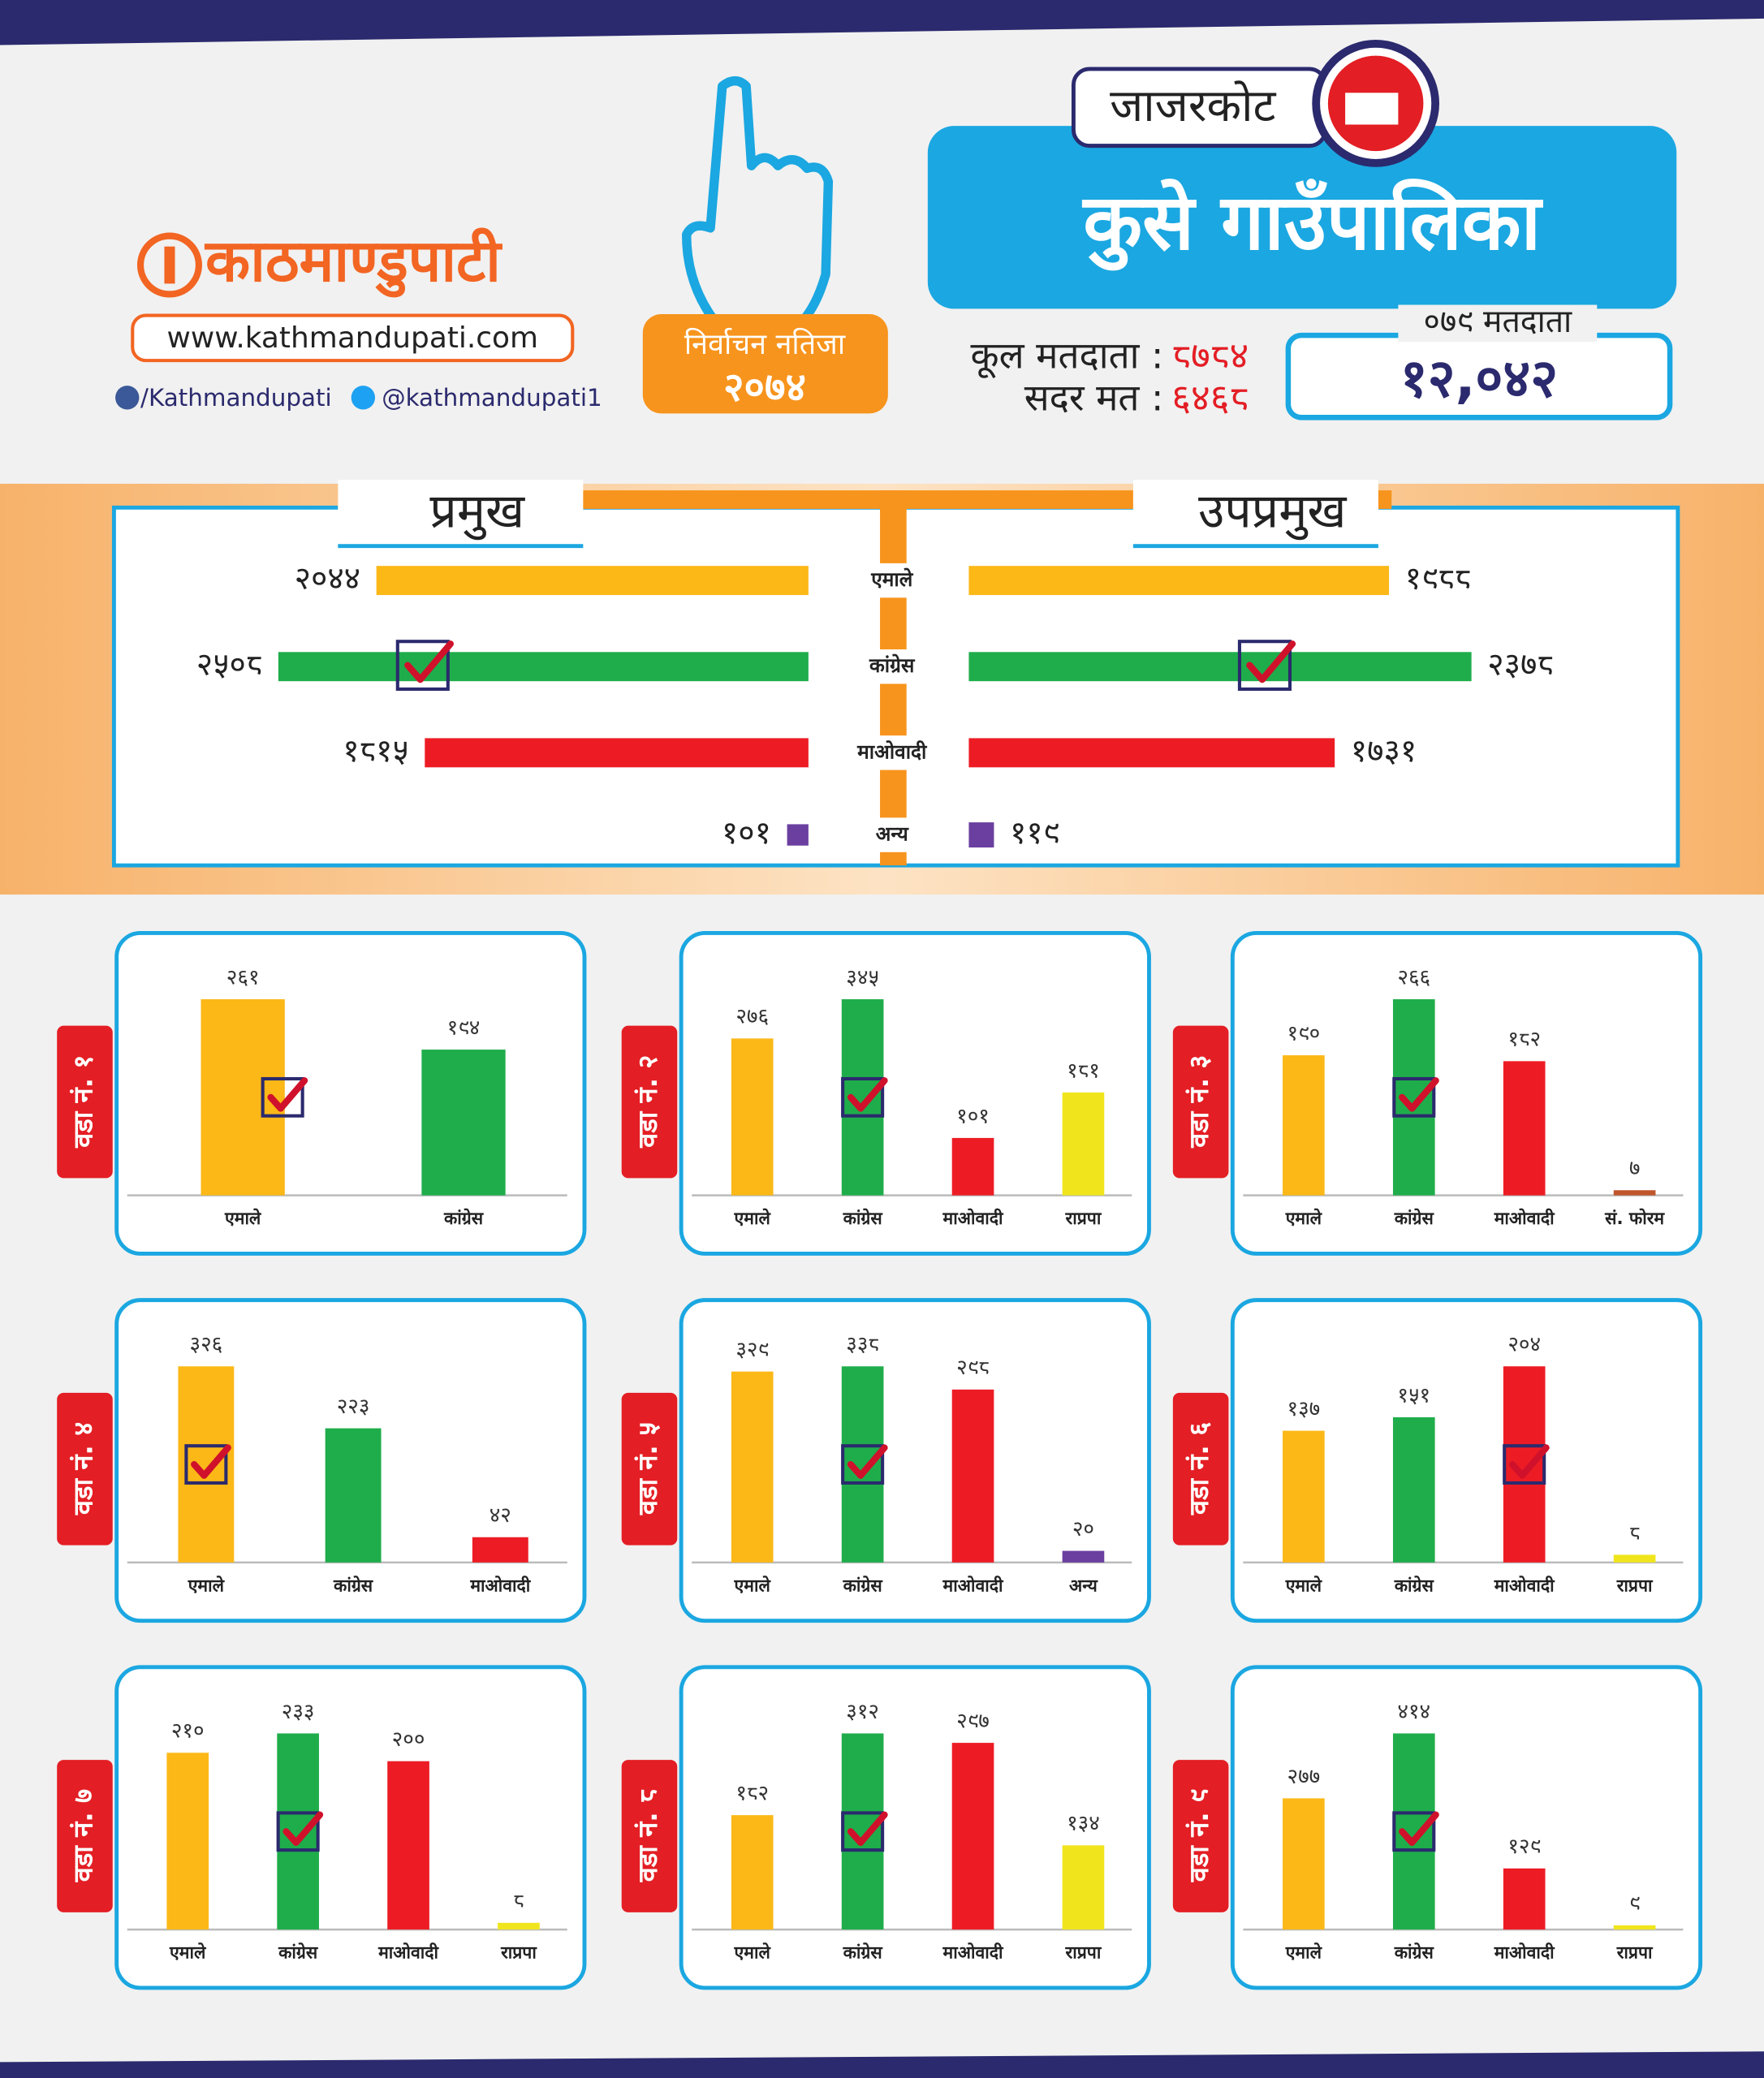 This screenshot has width=1764, height=2078. Describe the element at coordinates (752, 1350) in the screenshot. I see `value-label: ३२९` at that location.